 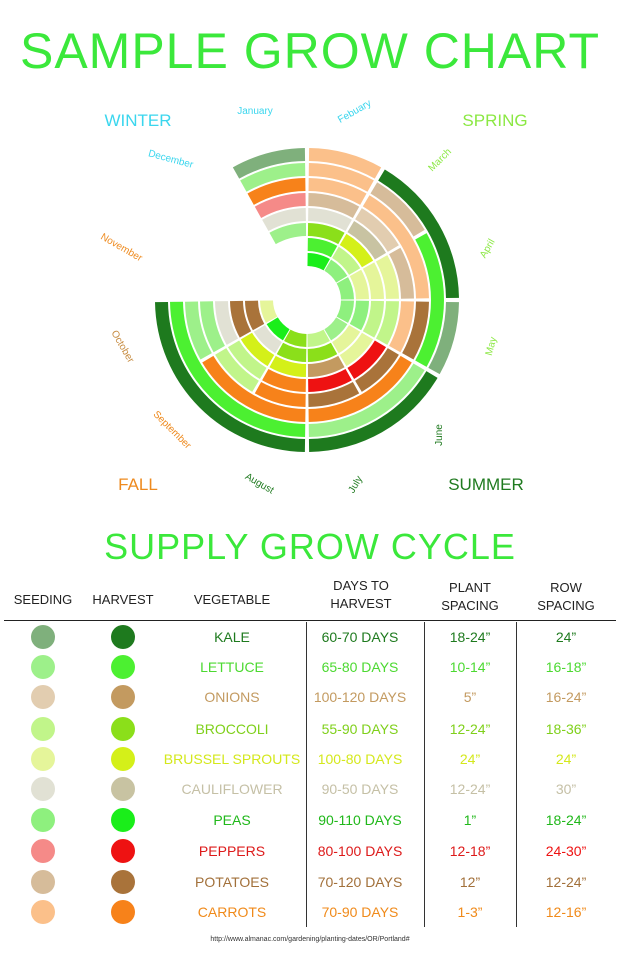 I want to click on kale-seeding-arc, so click(x=269, y=163).